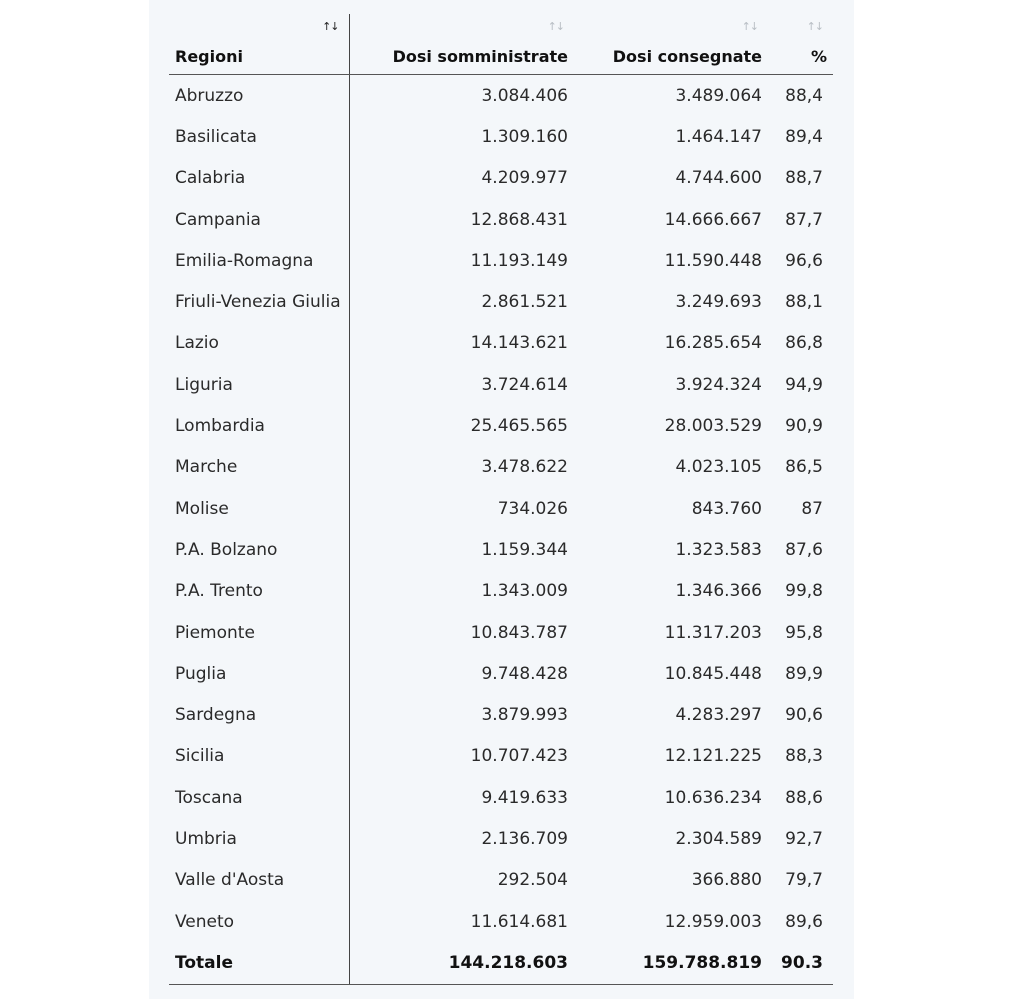  What do you see at coordinates (519, 426) in the screenshot?
I see `administered-cell: 25.465.565` at bounding box center [519, 426].